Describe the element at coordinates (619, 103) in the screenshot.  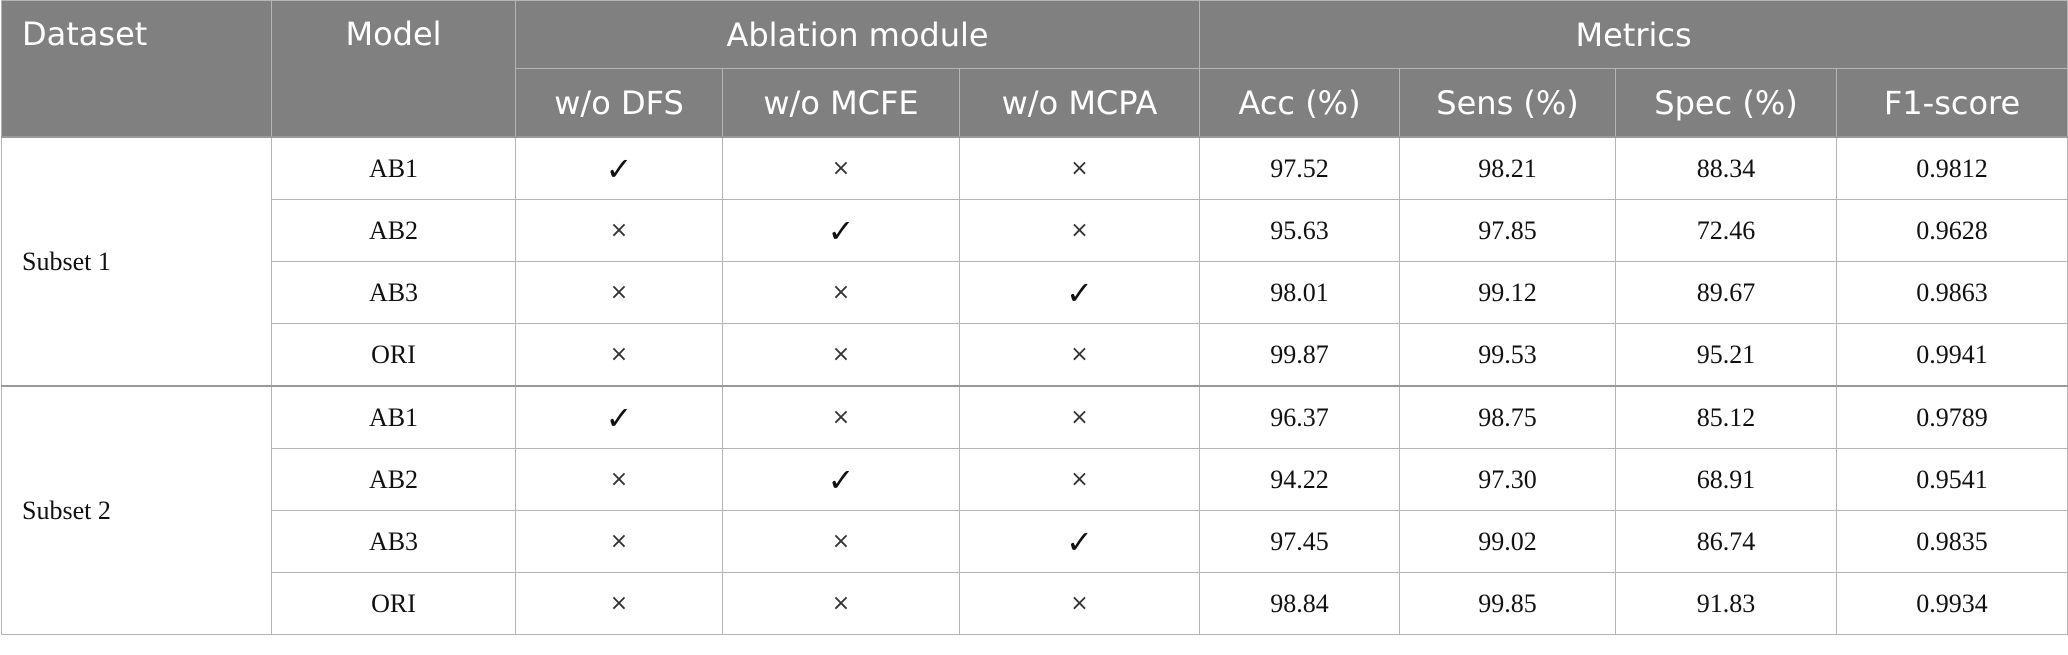
I see `wo-dfs-column-header: w/o DFS` at that location.